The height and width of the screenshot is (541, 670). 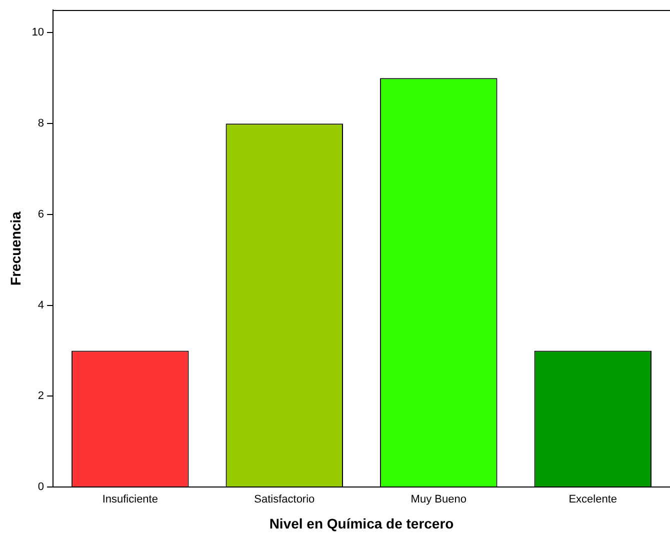 What do you see at coordinates (41, 214) in the screenshot?
I see `y-tick-label: 6` at bounding box center [41, 214].